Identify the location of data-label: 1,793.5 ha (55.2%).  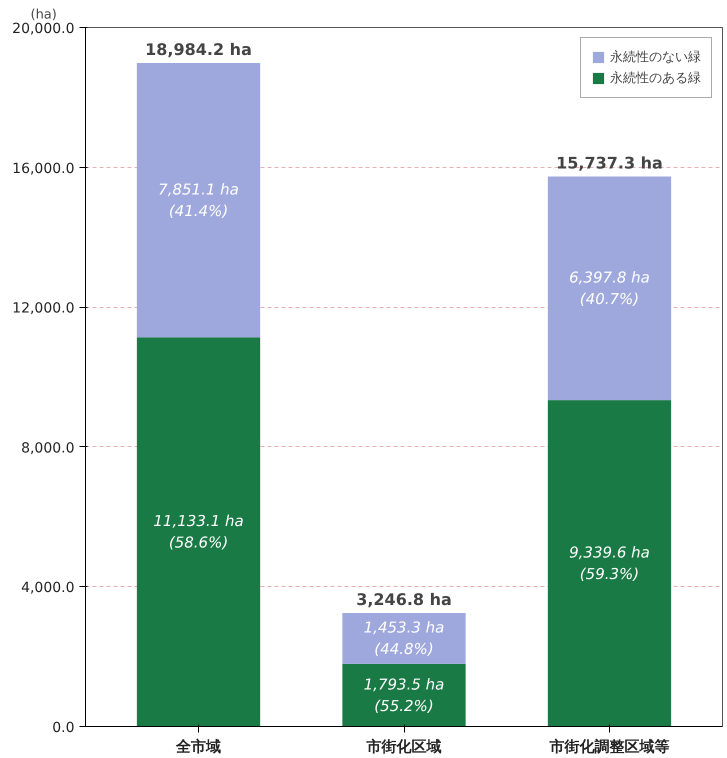
(404, 695).